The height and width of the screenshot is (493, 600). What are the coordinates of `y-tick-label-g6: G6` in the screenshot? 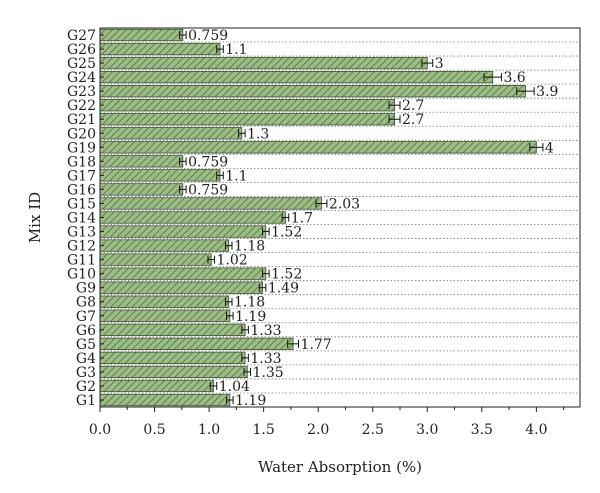 It's located at (86, 331).